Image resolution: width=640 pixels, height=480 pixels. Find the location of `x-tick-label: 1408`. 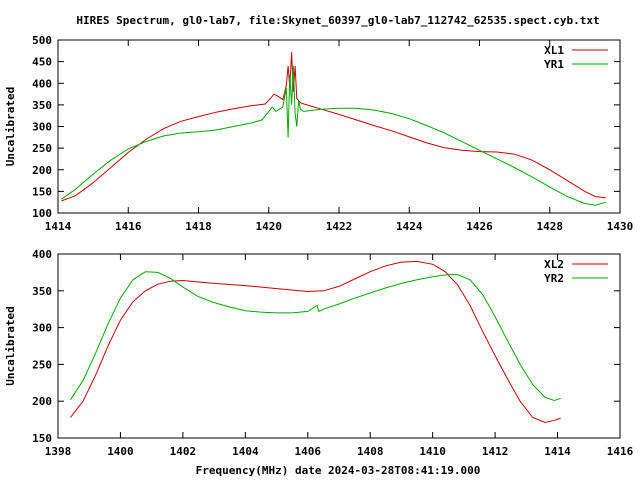

x-tick-label: 1408 is located at coordinates (370, 451).